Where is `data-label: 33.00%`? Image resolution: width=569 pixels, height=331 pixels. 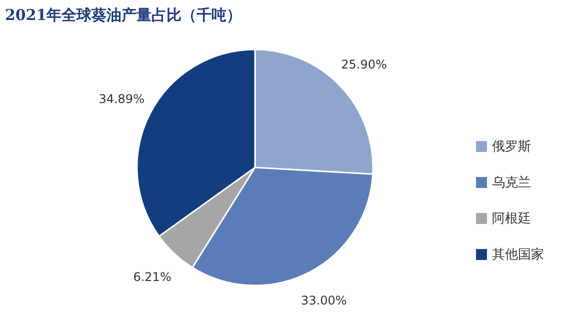
data-label: 33.00% is located at coordinates (324, 301).